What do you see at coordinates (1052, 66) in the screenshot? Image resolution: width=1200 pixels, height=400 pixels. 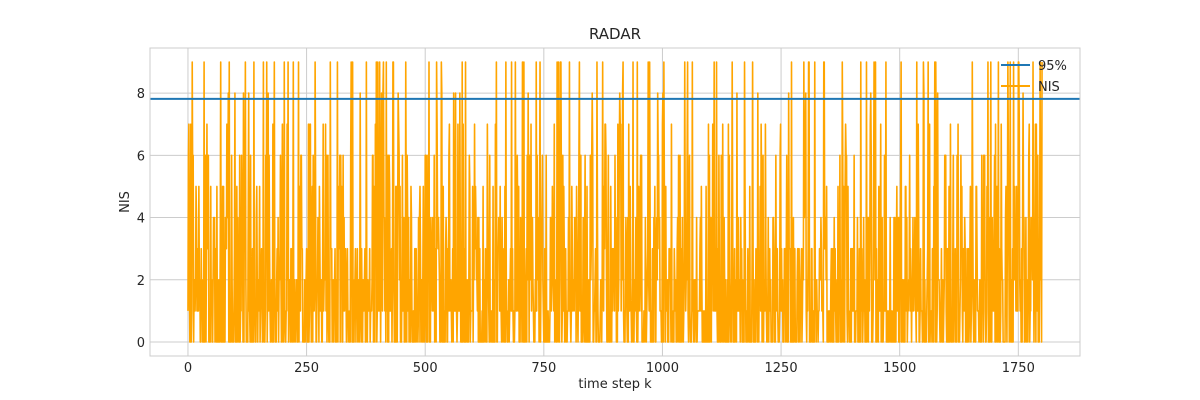 I see `legend-label-95: 95%` at bounding box center [1052, 66].